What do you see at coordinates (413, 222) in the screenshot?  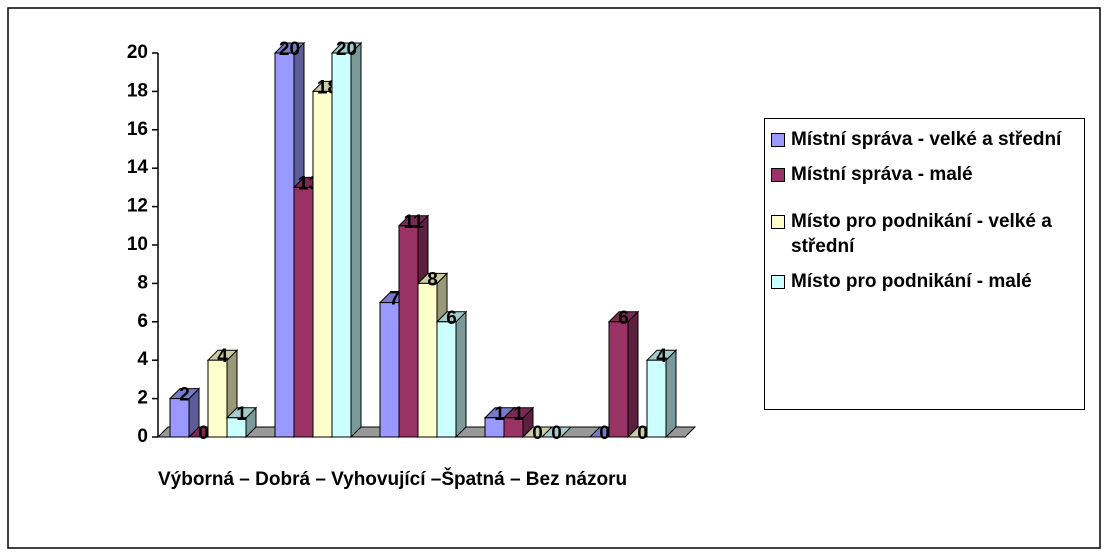 I see `data-label: 11` at bounding box center [413, 222].